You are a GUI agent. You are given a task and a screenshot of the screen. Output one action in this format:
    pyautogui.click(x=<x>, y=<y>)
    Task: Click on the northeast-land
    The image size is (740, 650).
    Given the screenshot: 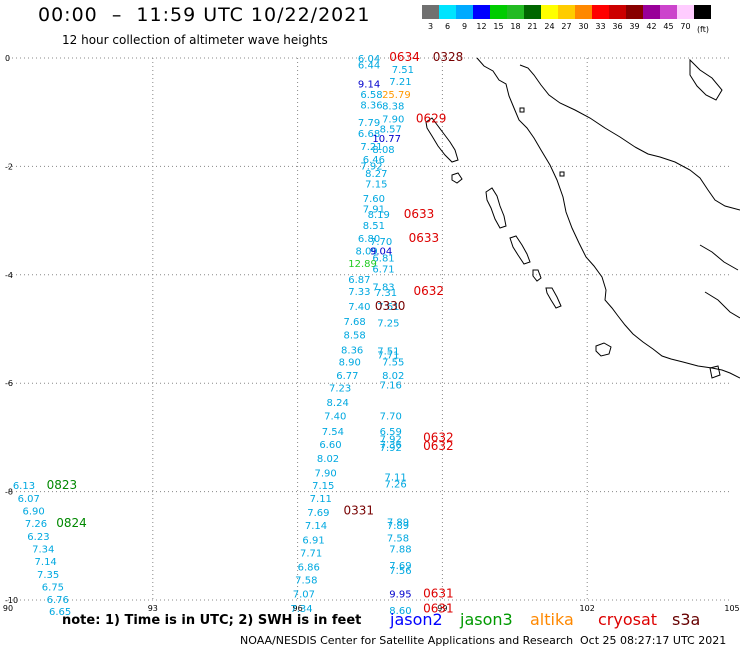 What is the action you would take?
    pyautogui.click(x=706, y=79)
    